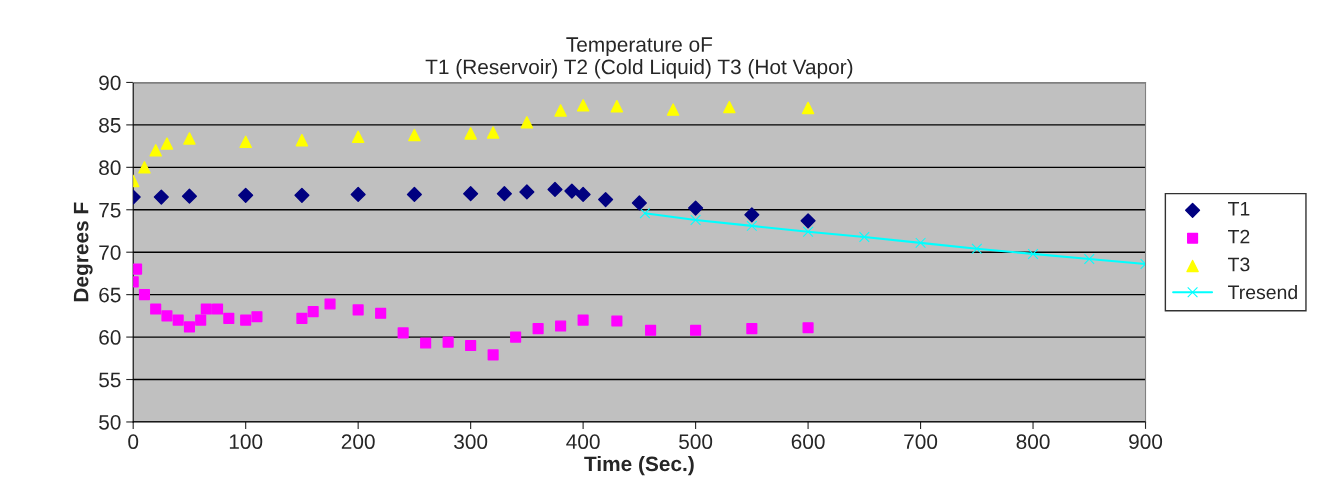 This screenshot has width=1332, height=485. Describe the element at coordinates (1239, 236) in the screenshot. I see `legend-label: T2` at that location.